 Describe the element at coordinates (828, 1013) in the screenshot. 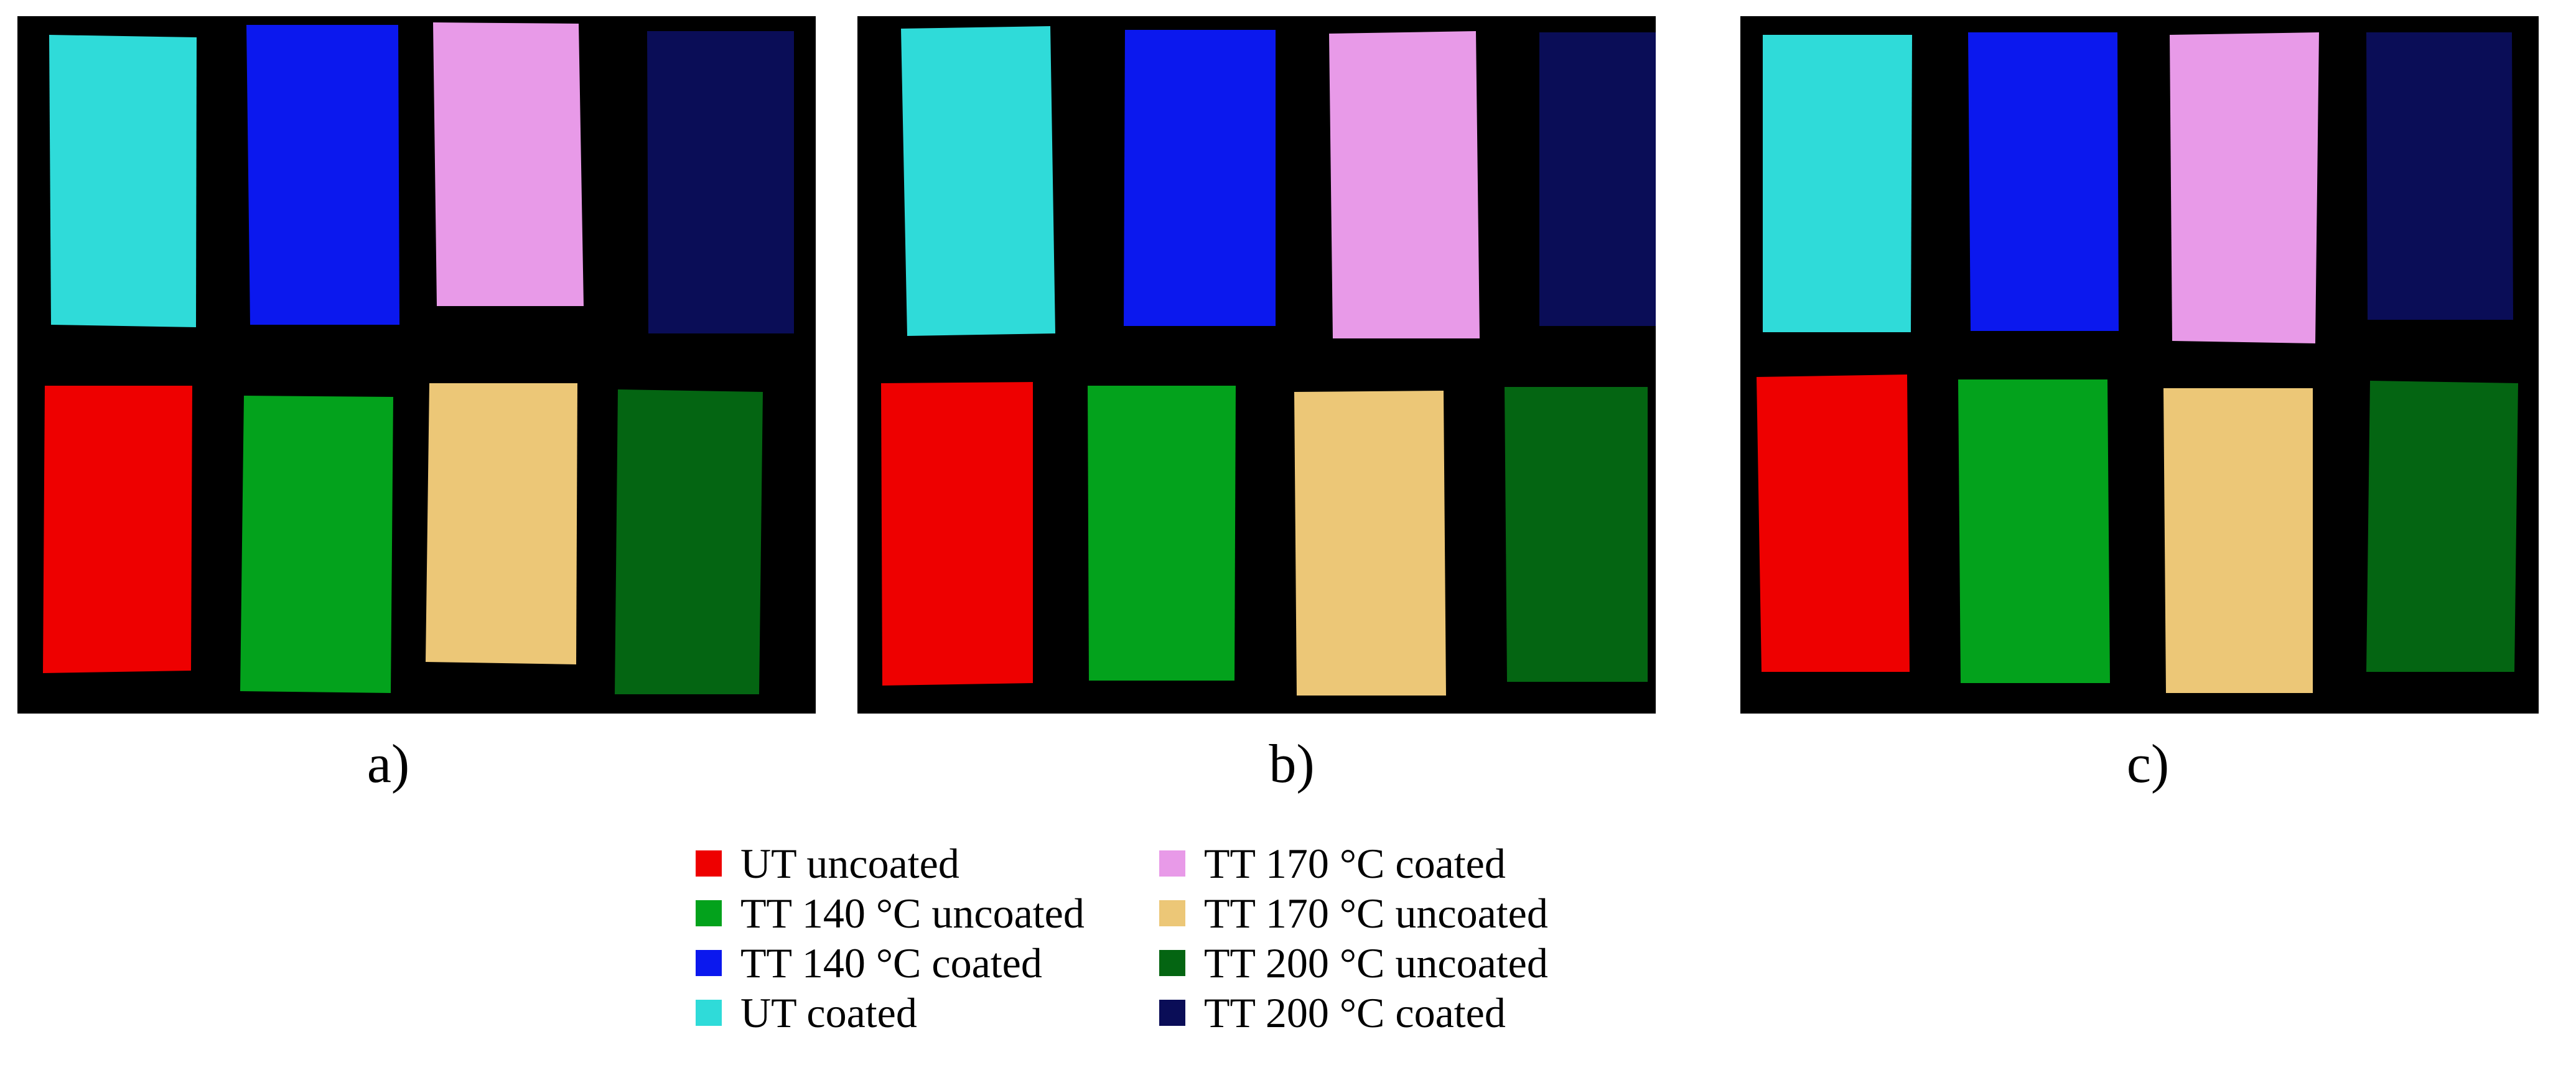

I see `legend-label: UT coated` at that location.